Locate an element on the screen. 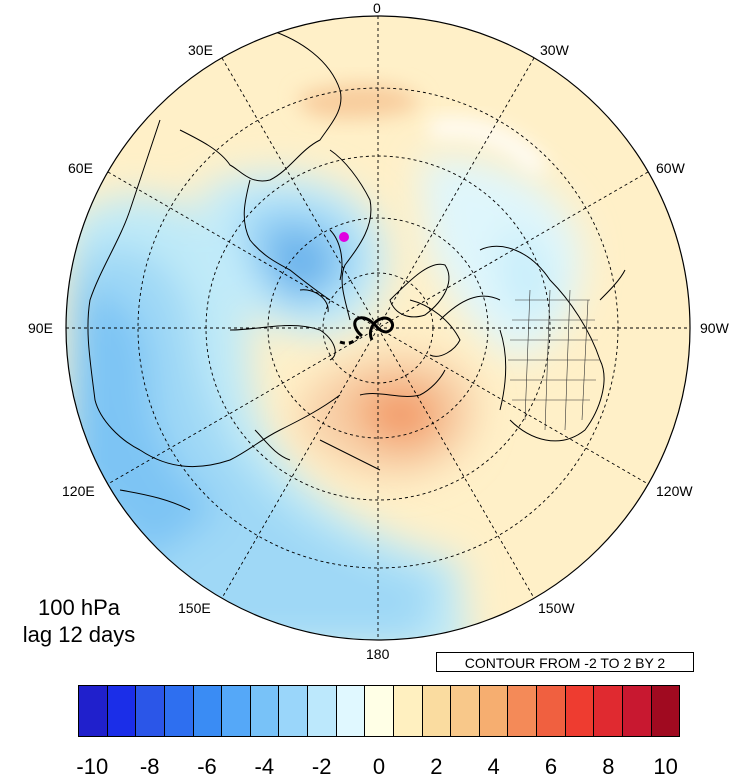 The image size is (736, 780). lon-label-90w: 90W is located at coordinates (714, 328).